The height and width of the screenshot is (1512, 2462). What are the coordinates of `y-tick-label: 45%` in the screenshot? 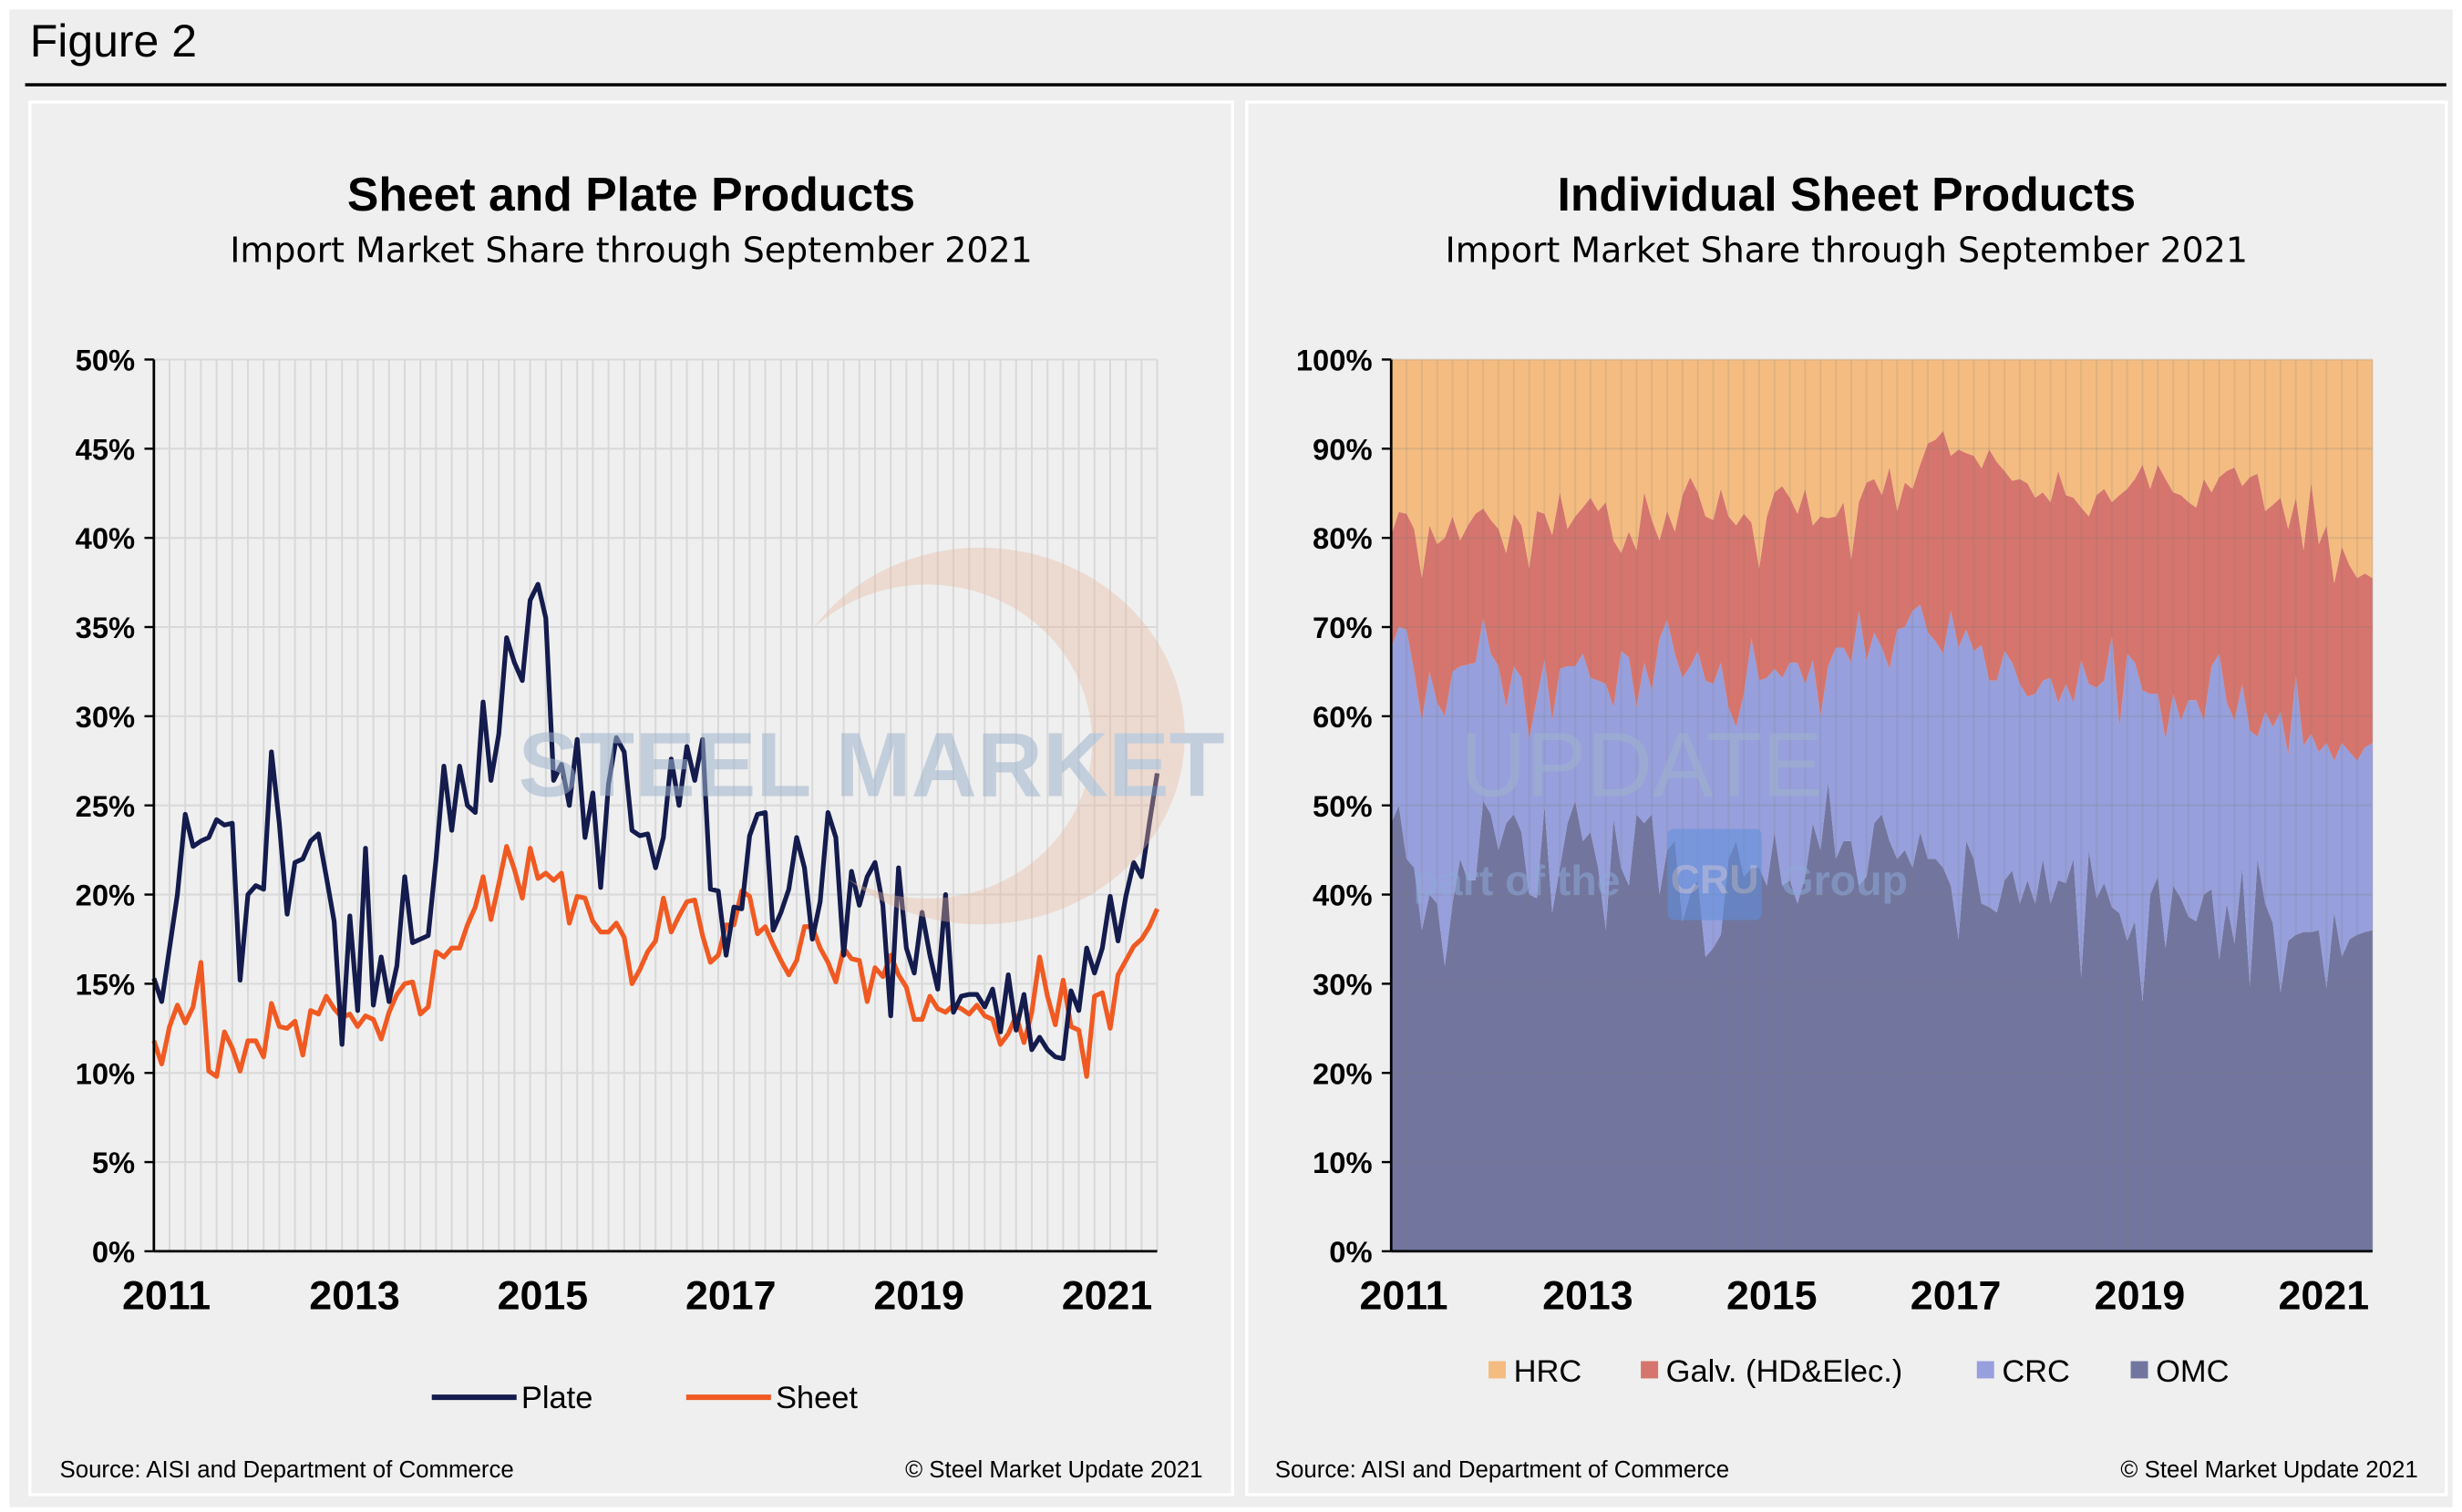 It's located at (106, 449).